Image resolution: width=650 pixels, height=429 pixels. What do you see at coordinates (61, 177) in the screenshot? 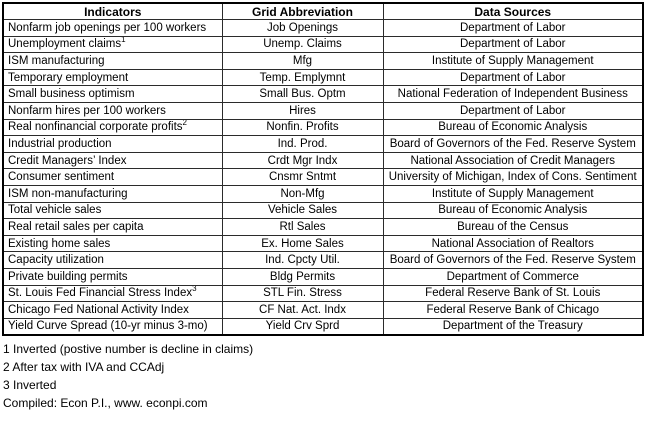
I see `indicator-label: Consumer sentiment` at bounding box center [61, 177].